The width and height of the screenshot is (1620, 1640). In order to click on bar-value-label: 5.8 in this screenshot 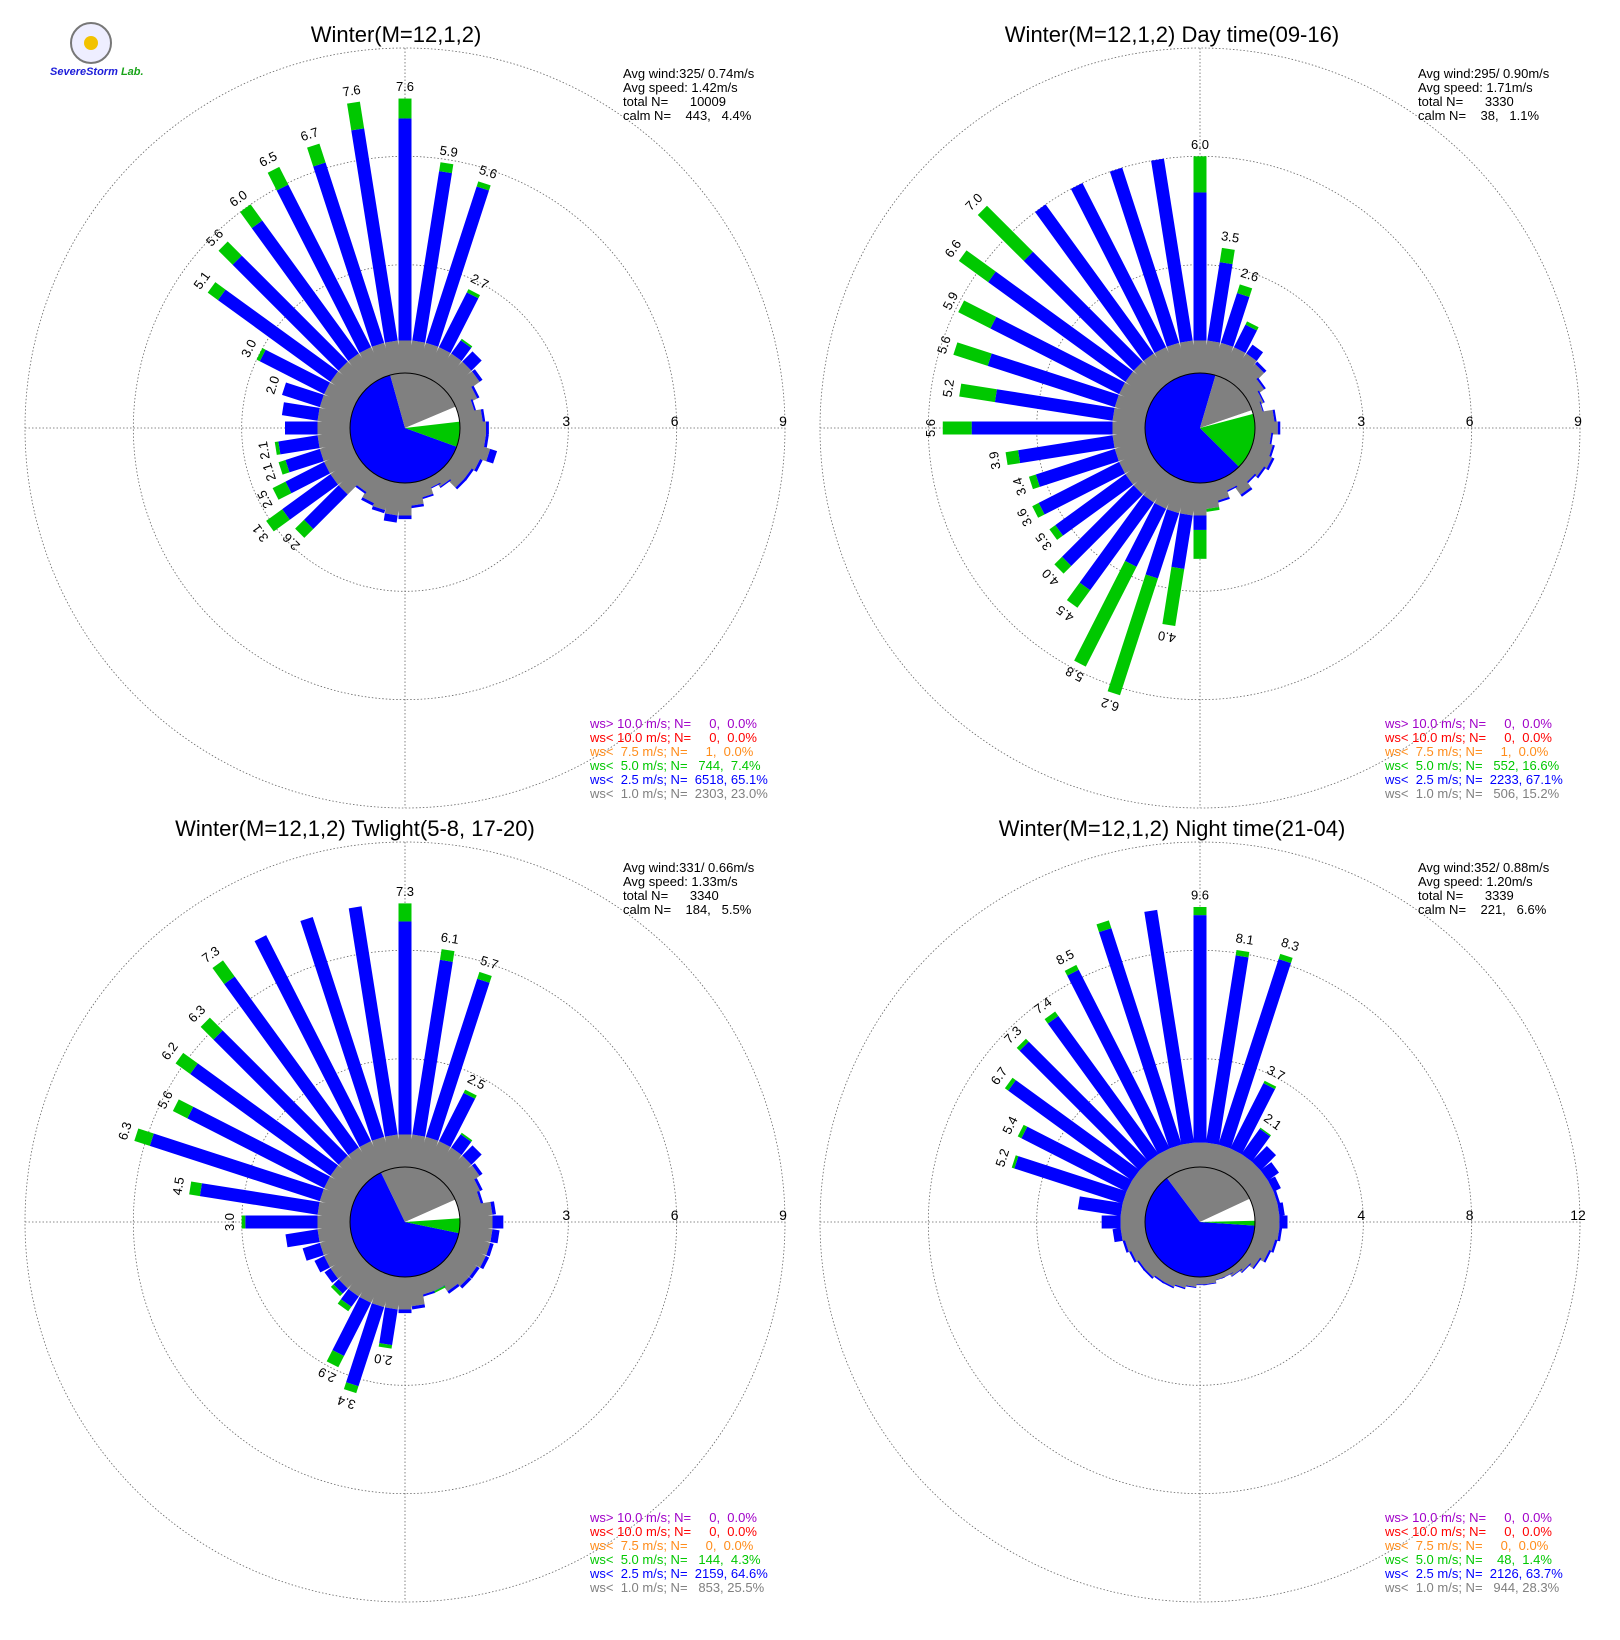, I will do `click(1074, 675)`.